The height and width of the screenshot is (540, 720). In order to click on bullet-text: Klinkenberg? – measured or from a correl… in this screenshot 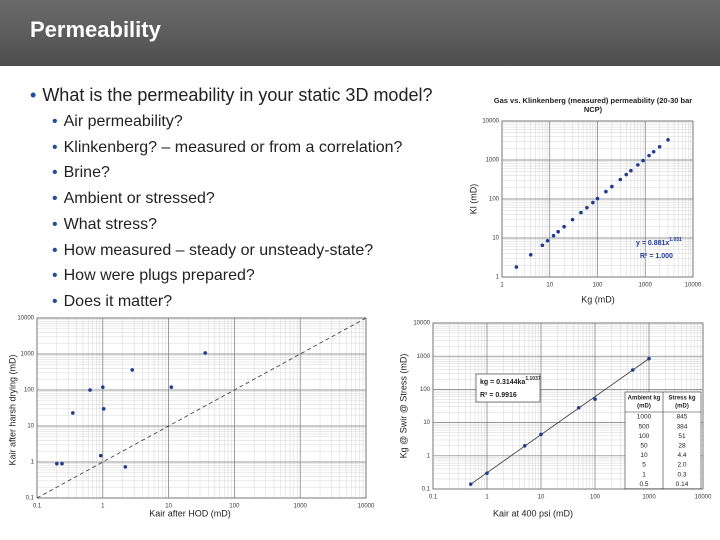, I will do `click(233, 147)`.